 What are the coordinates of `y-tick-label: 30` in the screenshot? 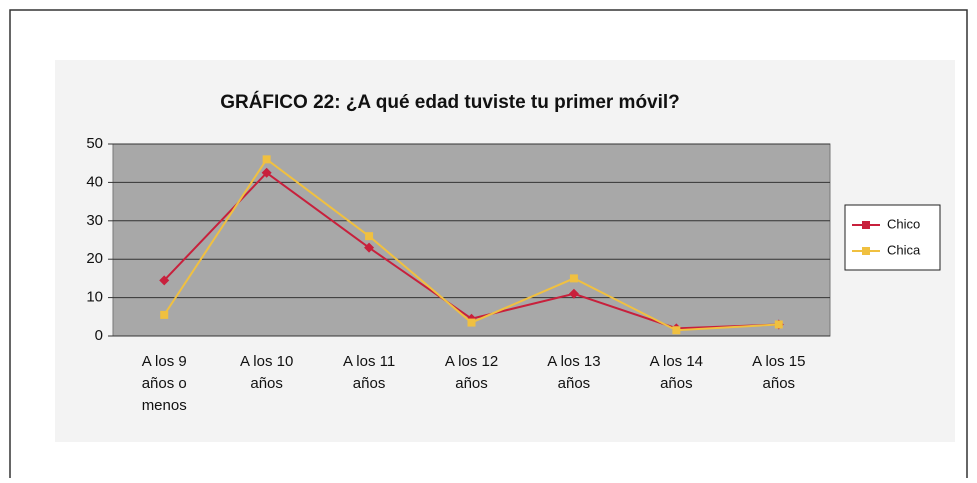 It's located at (94, 220).